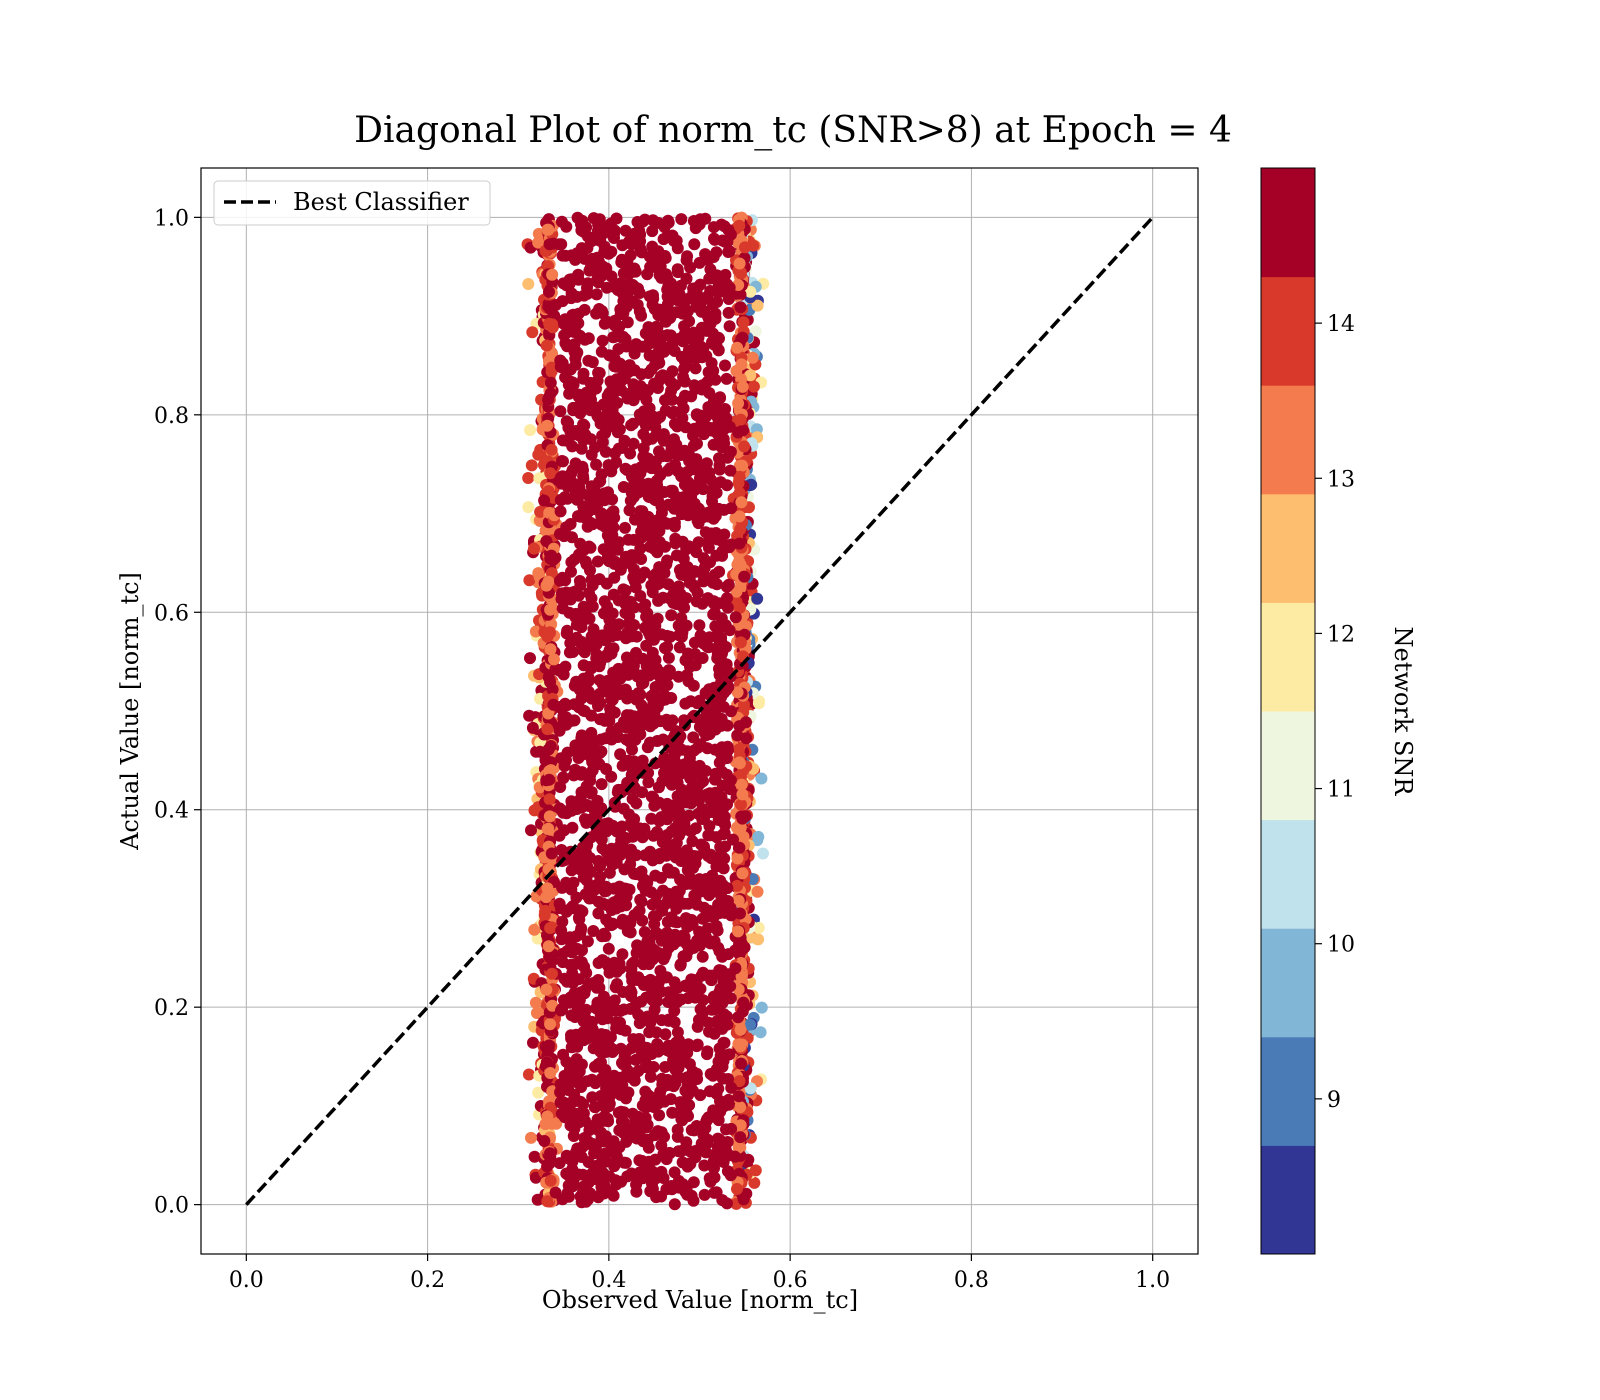 Image resolution: width=1600 pixels, height=1400 pixels. Describe the element at coordinates (1403, 712) in the screenshot. I see `colorbar-label: Network SNR` at that location.